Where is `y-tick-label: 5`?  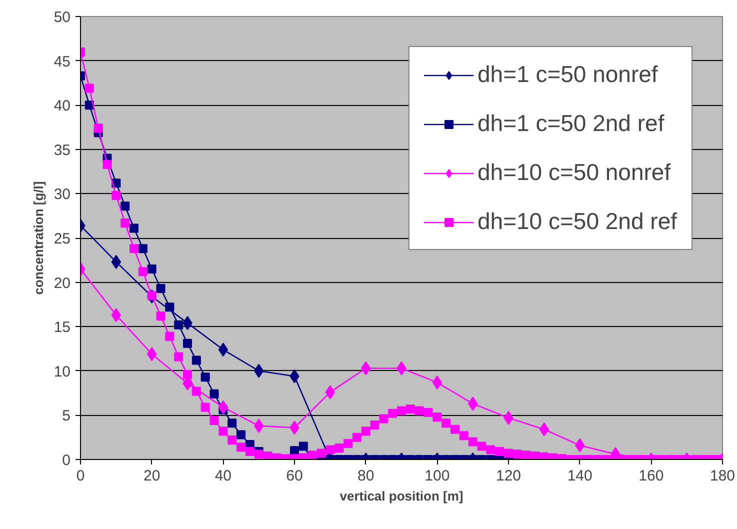
y-tick-label: 5 is located at coordinates (66, 416).